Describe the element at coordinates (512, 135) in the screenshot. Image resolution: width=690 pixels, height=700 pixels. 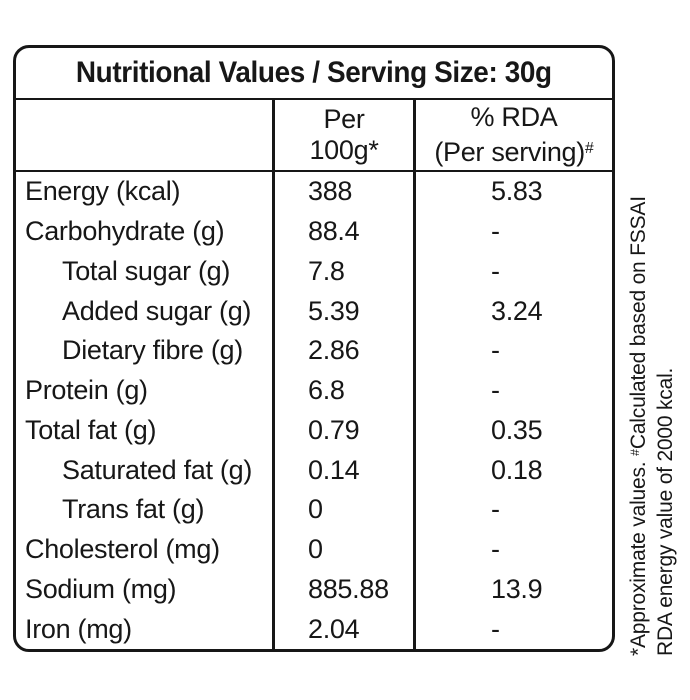
I see `header-rda: % RDA (Per serving)#` at that location.